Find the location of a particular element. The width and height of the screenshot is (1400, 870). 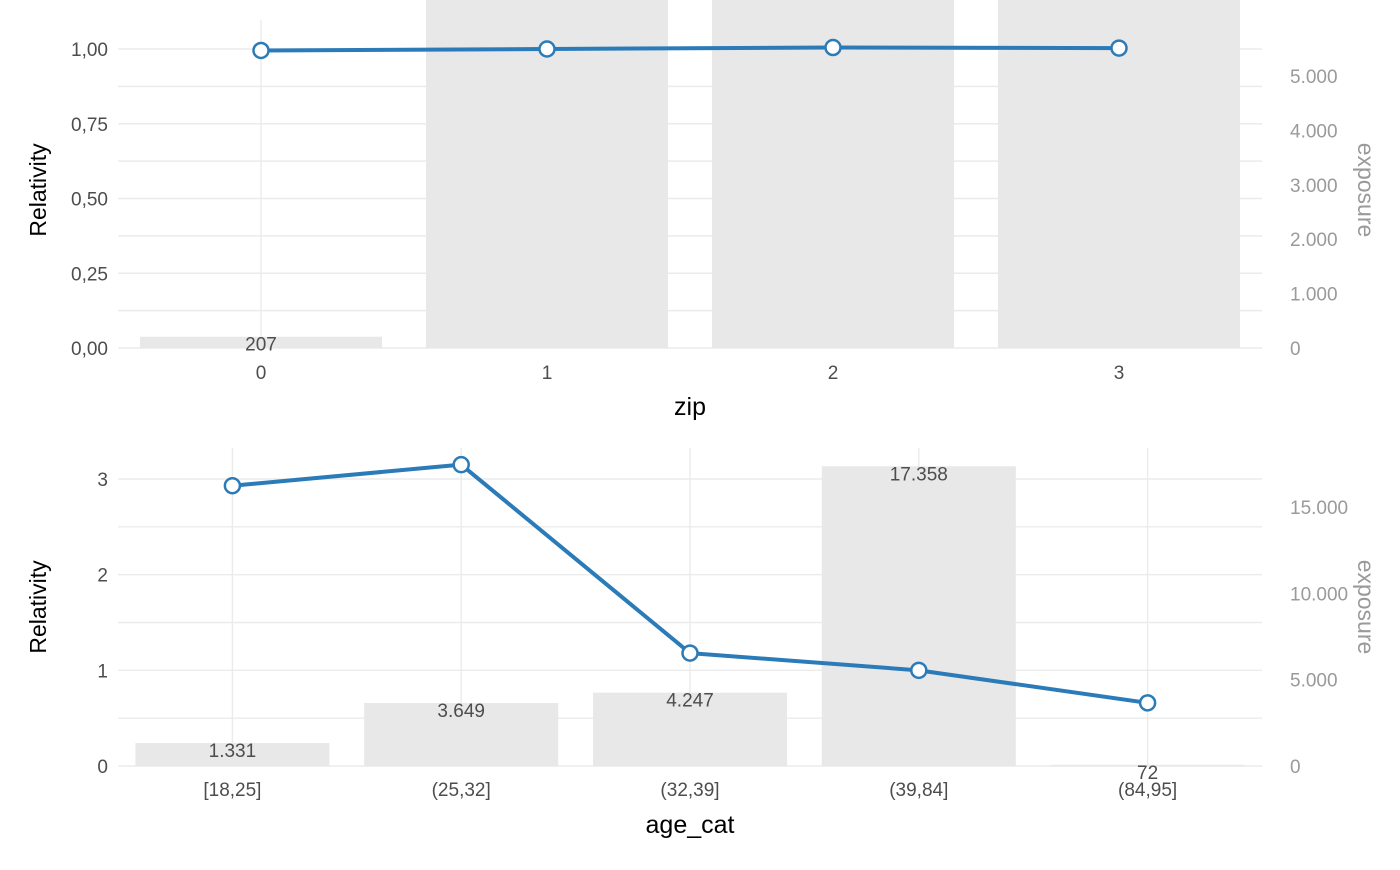

x-tick-label: 0 is located at coordinates (261, 373).